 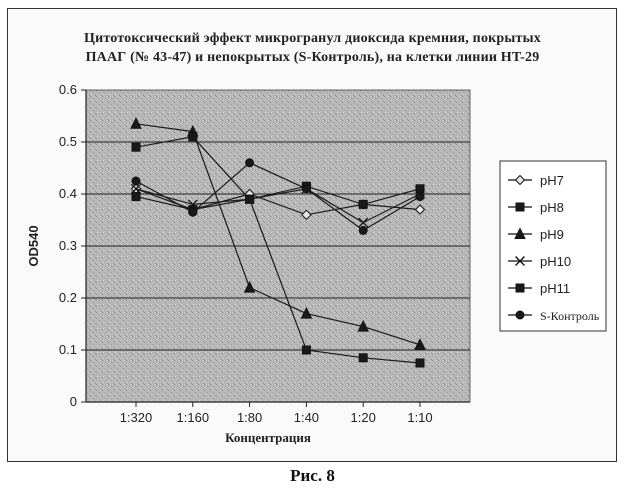 What do you see at coordinates (363, 417) in the screenshot?
I see `x-tick-label: 1:20` at bounding box center [363, 417].